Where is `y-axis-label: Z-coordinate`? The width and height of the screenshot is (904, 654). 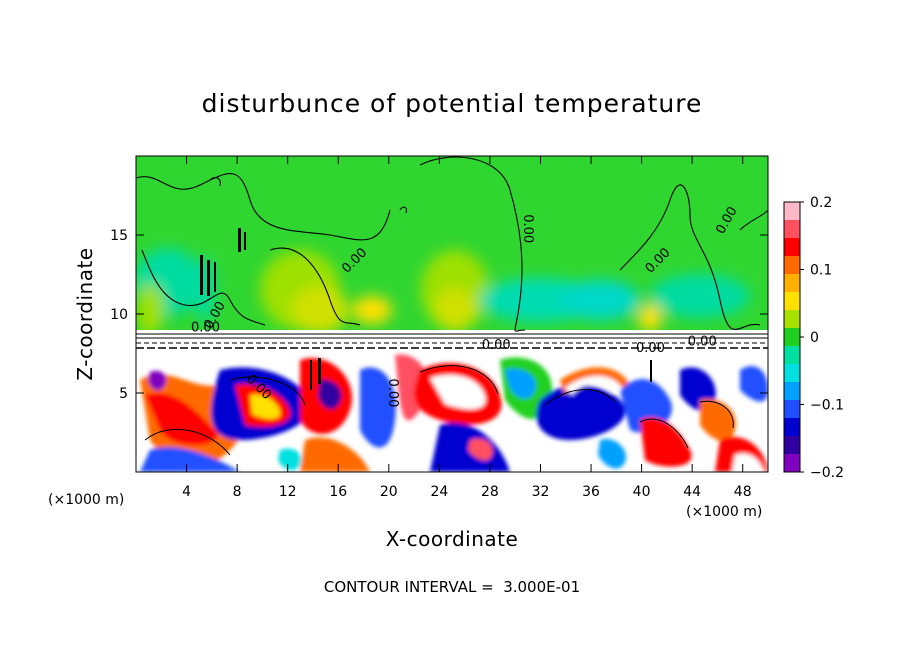
y-axis-label: Z-coordinate is located at coordinates (85, 313).